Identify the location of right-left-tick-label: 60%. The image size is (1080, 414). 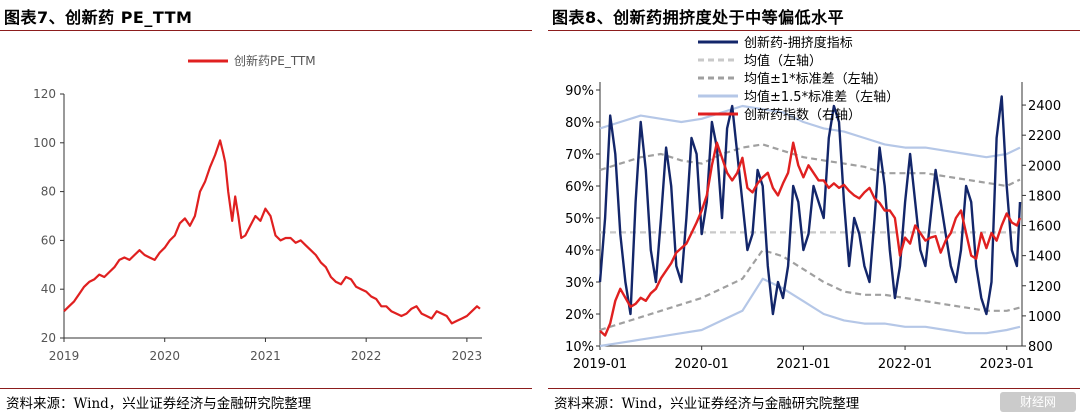
(579, 187).